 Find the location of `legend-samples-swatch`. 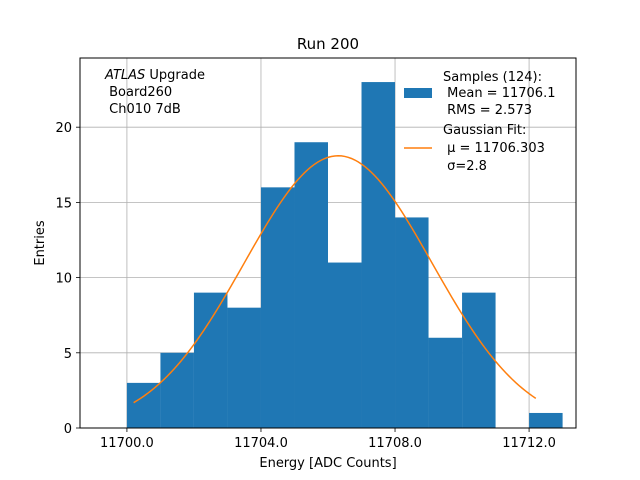

legend-samples-swatch is located at coordinates (418, 93).